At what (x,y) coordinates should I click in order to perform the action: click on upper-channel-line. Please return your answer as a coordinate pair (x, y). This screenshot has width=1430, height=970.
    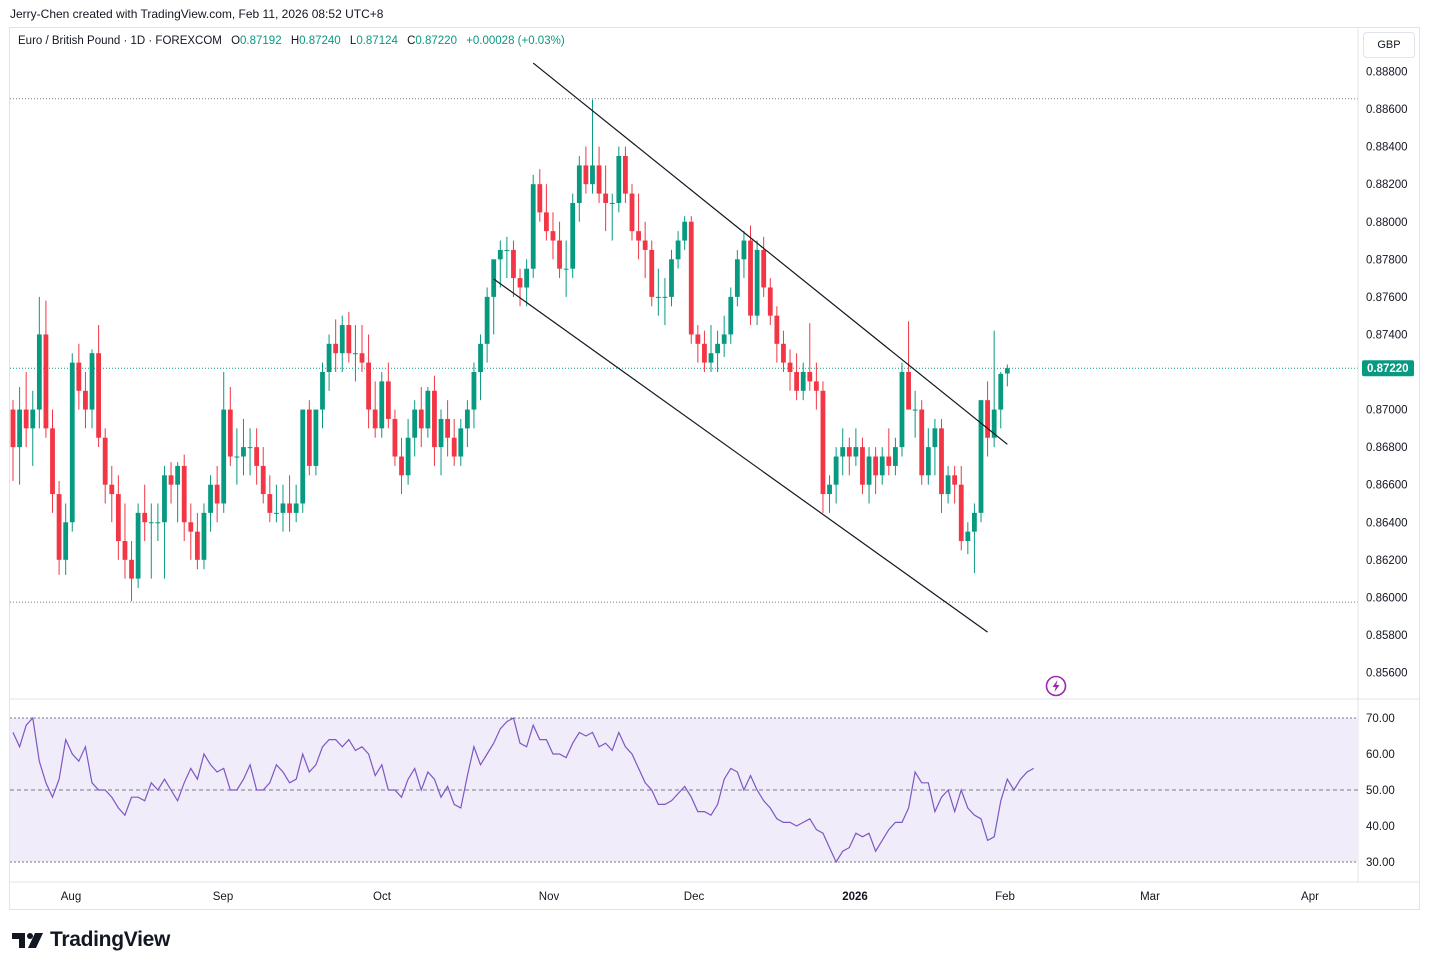
    Looking at the image, I should click on (770, 253).